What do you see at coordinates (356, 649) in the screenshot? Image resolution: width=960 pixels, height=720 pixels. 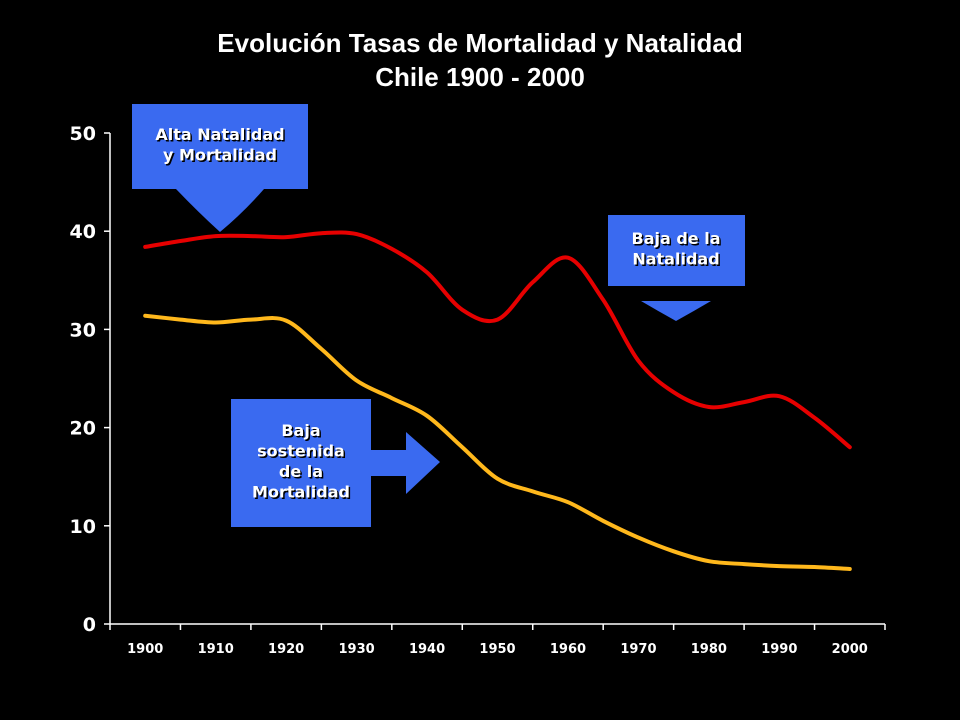 I see `x-tick-label: 1930` at bounding box center [356, 649].